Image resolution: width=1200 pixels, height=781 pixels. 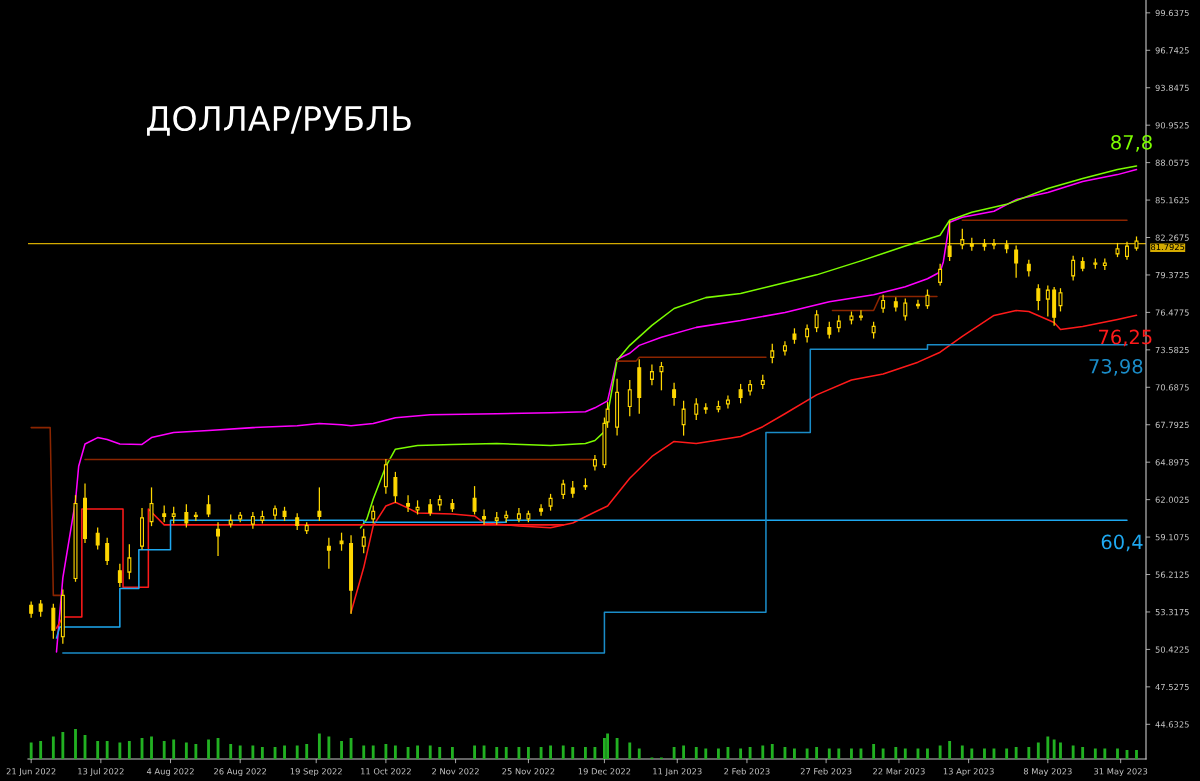 What do you see at coordinates (1172, 13) in the screenshot?
I see `y-tick-label: 99.6375` at bounding box center [1172, 13].